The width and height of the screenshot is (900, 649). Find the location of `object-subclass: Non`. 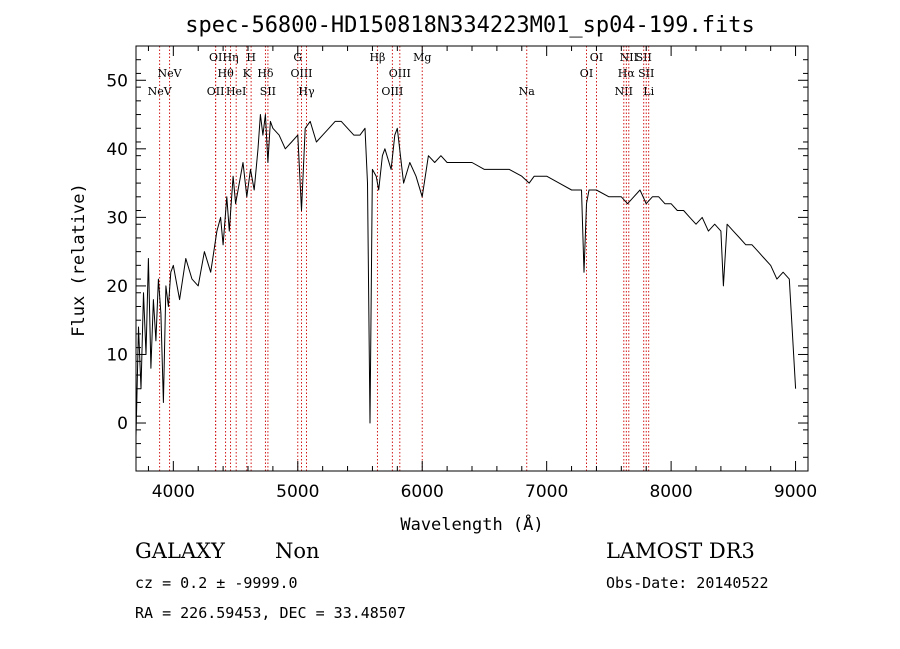

object-subclass: Non is located at coordinates (297, 551).